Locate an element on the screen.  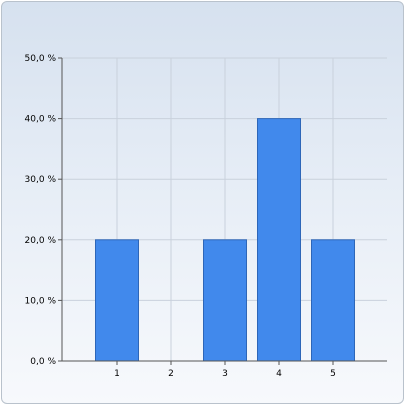
x-tick-labels: 1 2 3 4 5 is located at coordinates (225, 374).